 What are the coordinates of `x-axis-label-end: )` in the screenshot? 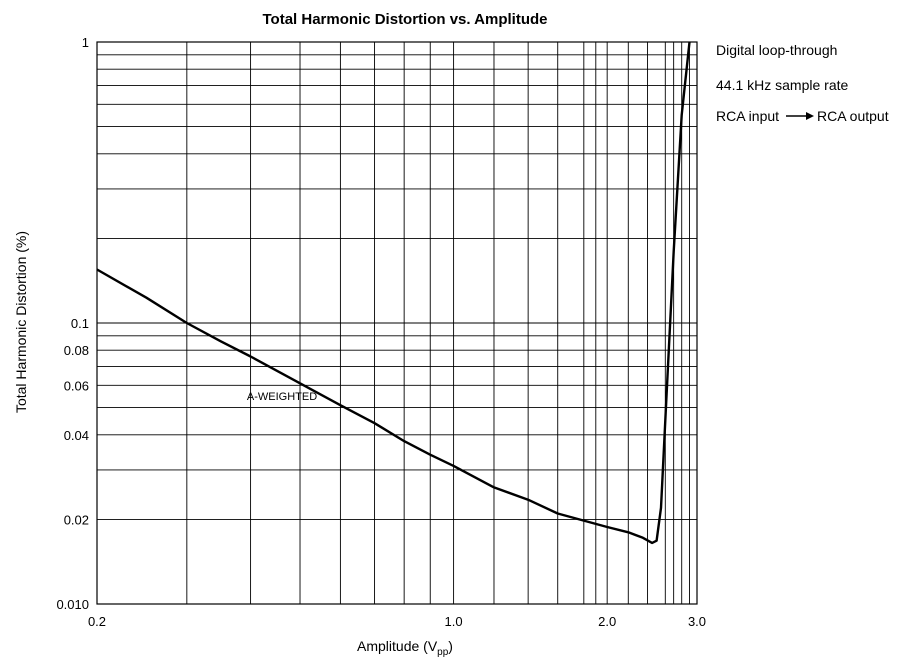 It's located at (450, 646).